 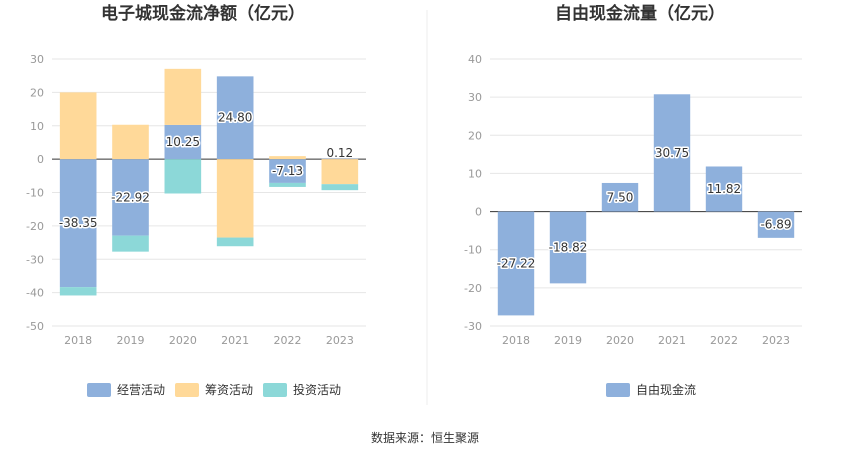 I want to click on y-tick-label: -40, so click(x=35, y=293).